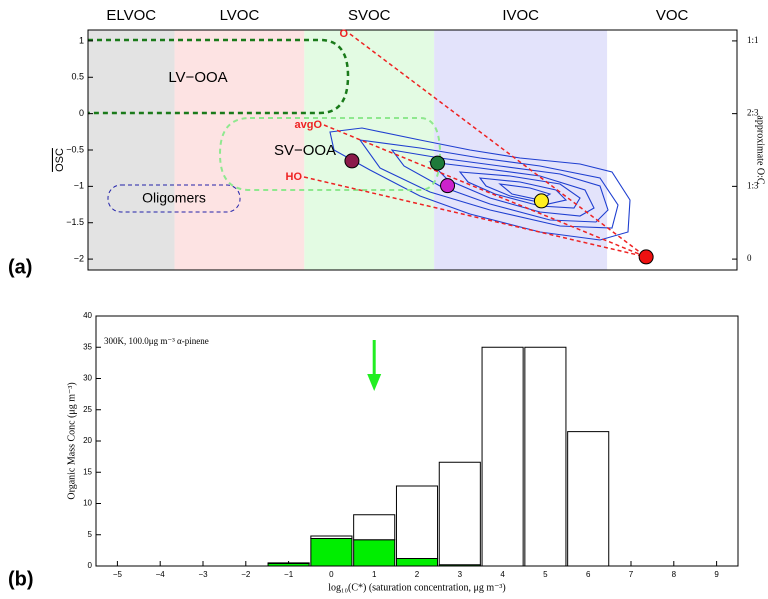  I want to click on x-tick-label: 1, so click(374, 574).